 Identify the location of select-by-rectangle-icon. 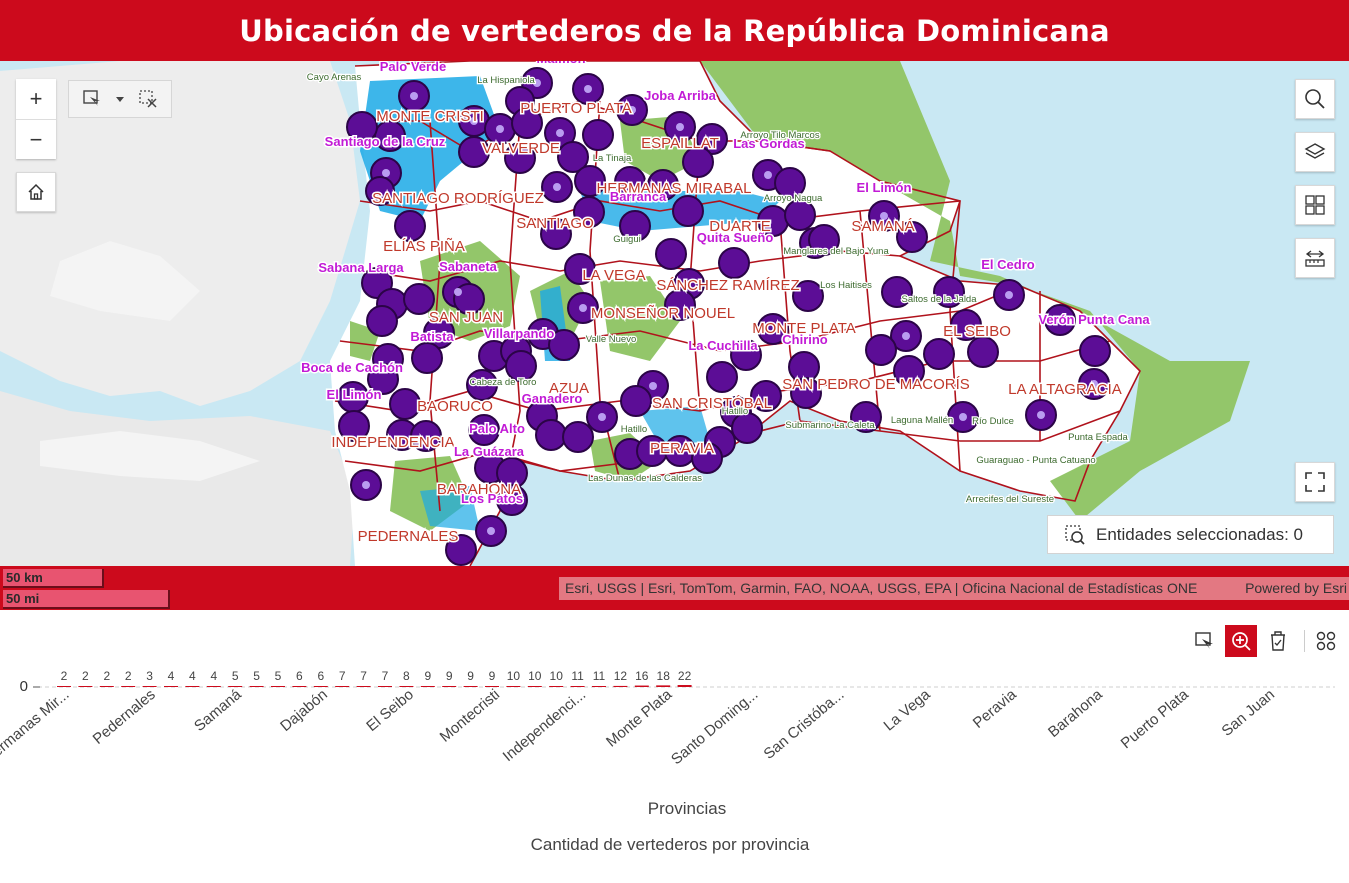
(92, 99).